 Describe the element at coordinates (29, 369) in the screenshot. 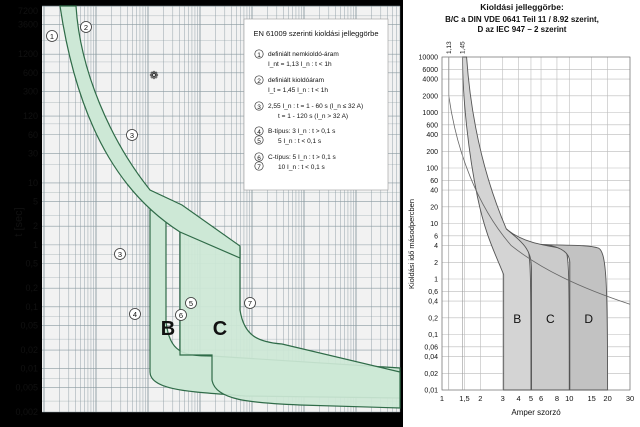

I see `left-y-tick-label: 0,01` at that location.